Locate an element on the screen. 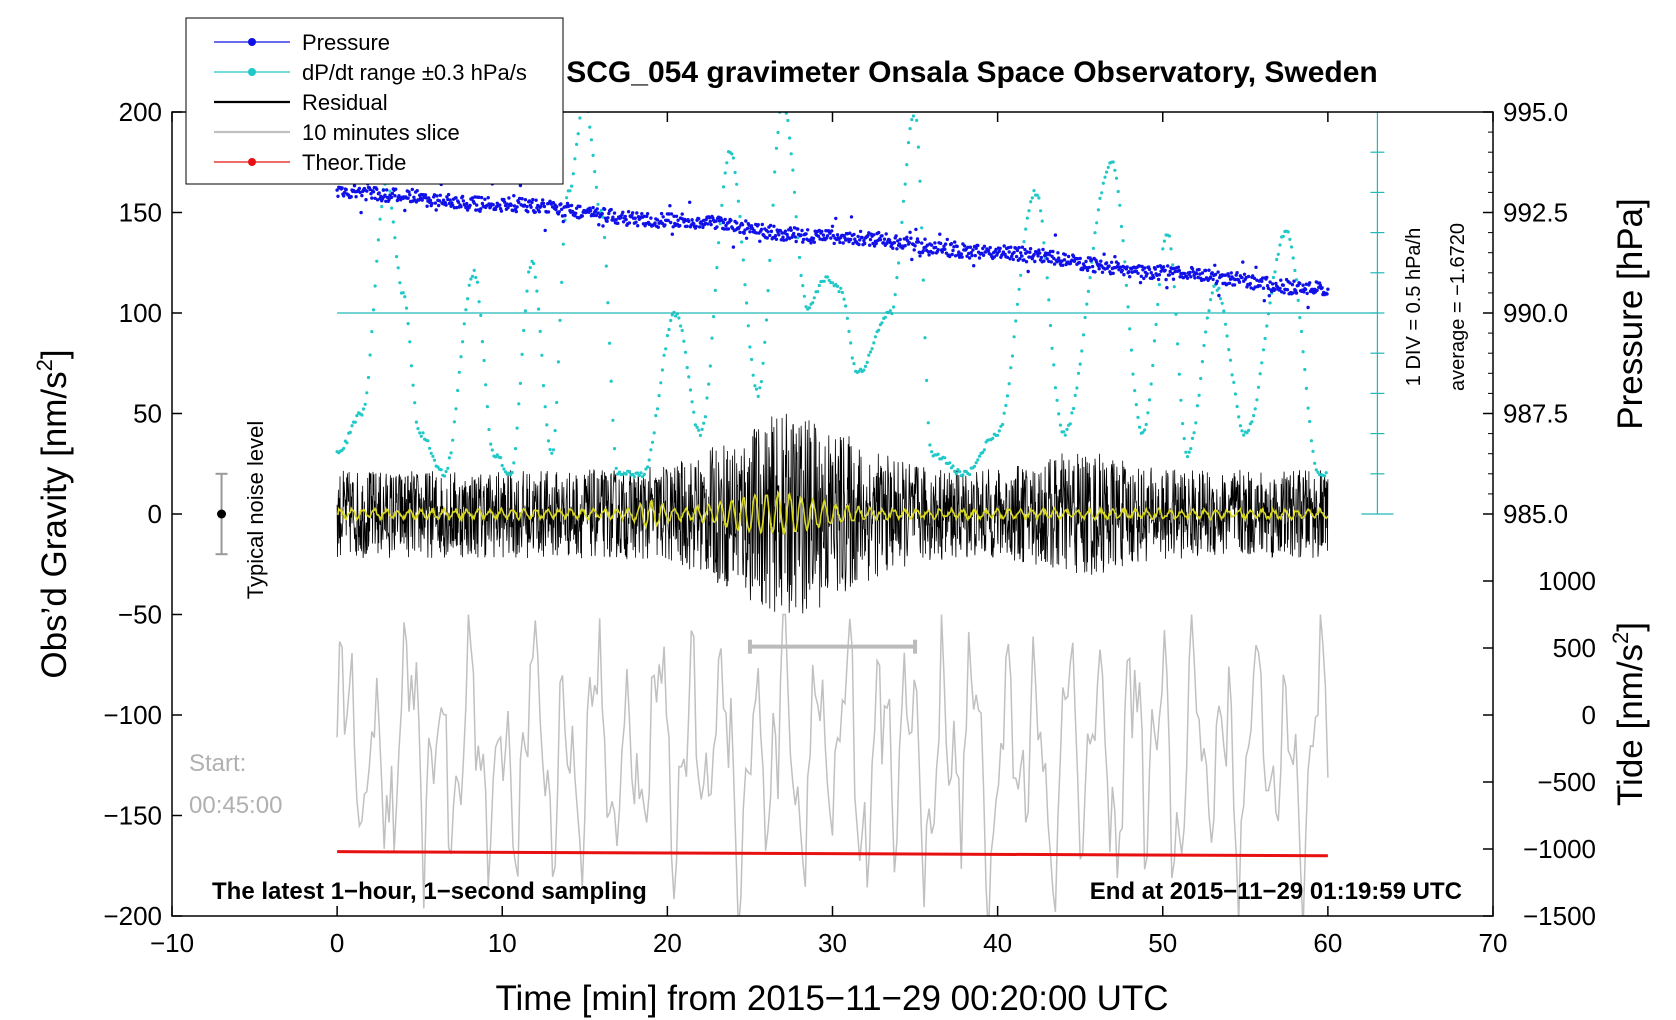  x-tick-label: 50 is located at coordinates (1162, 943).